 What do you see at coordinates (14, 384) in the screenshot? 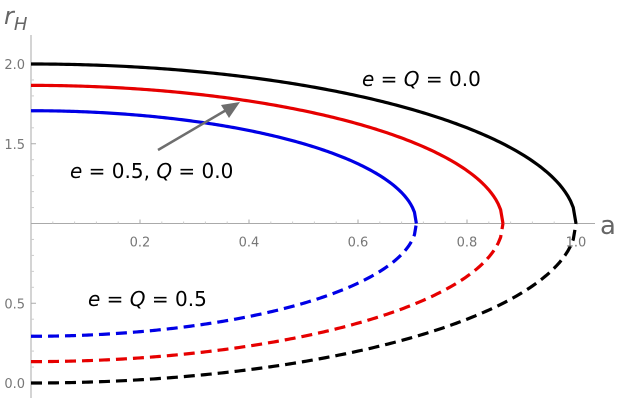
I see `y-tick-label: 0.0` at bounding box center [14, 384].